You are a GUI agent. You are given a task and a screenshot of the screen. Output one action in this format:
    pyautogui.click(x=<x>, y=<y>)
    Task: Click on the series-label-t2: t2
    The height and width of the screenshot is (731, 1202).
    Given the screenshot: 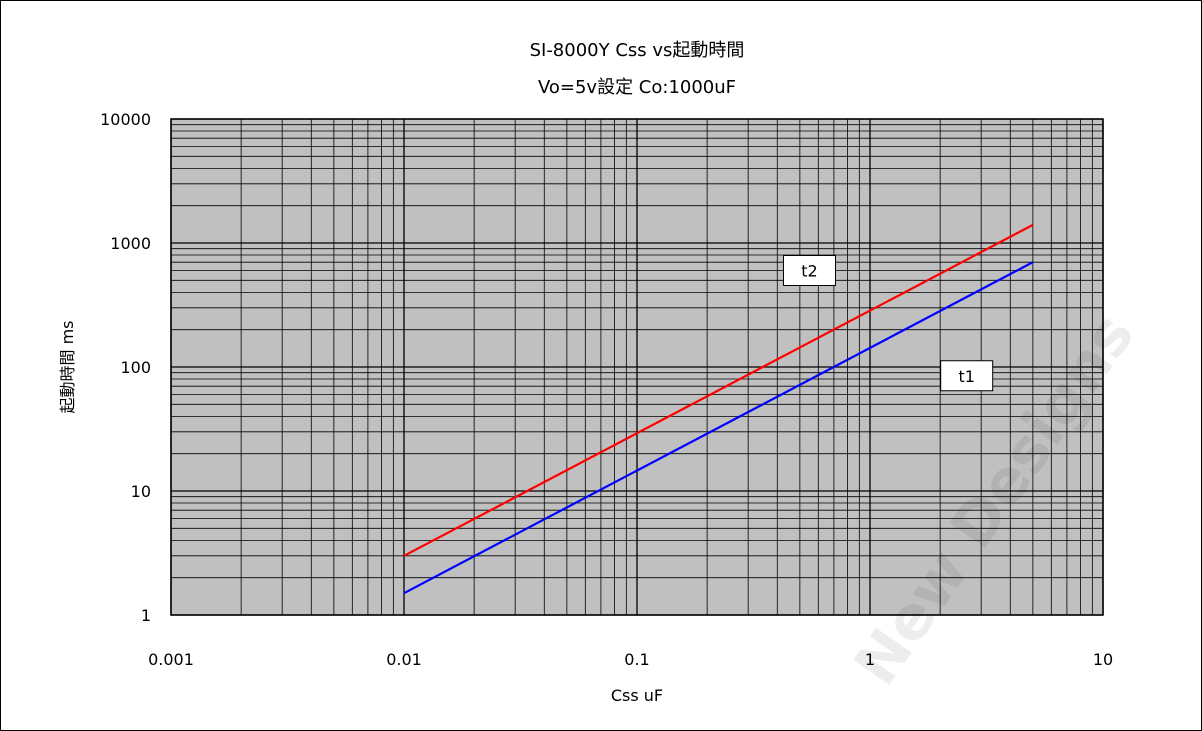 What is the action you would take?
    pyautogui.click(x=809, y=271)
    